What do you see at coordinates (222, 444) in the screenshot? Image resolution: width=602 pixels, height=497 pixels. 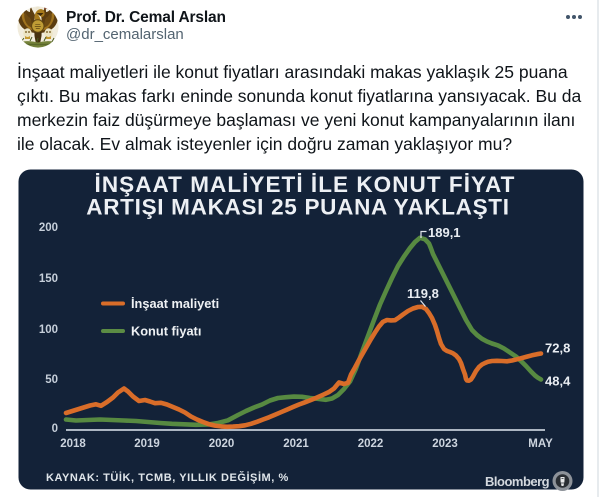 I see `svg-text: 2020` at bounding box center [222, 444].